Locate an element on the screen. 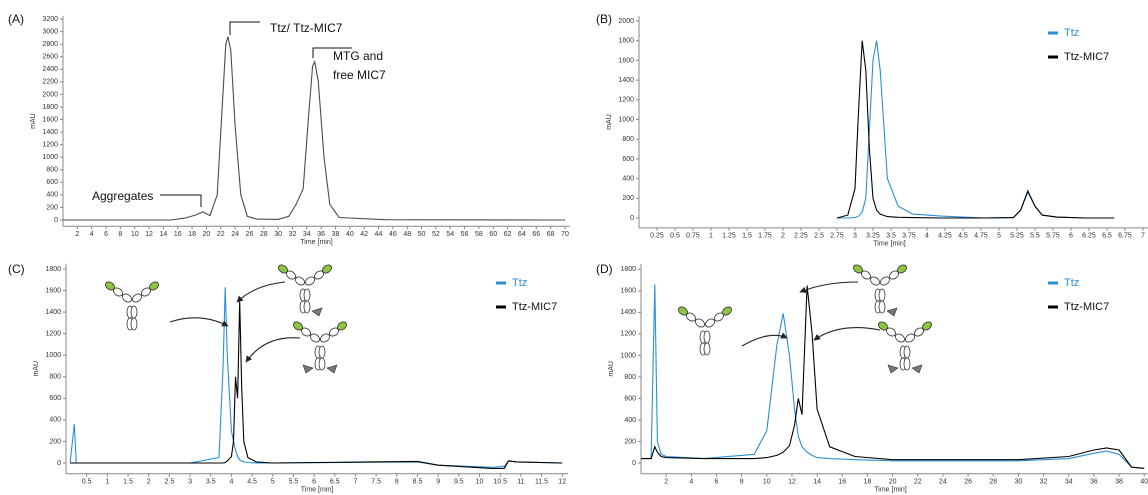  x-tick-label: 22 is located at coordinates (918, 482).